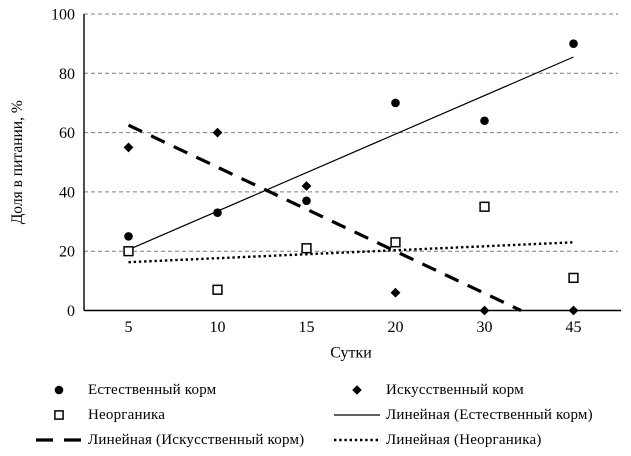 Image resolution: width=631 pixels, height=456 pixels. What do you see at coordinates (59, 440) in the screenshot?
I see `dashed-line-icon` at bounding box center [59, 440].